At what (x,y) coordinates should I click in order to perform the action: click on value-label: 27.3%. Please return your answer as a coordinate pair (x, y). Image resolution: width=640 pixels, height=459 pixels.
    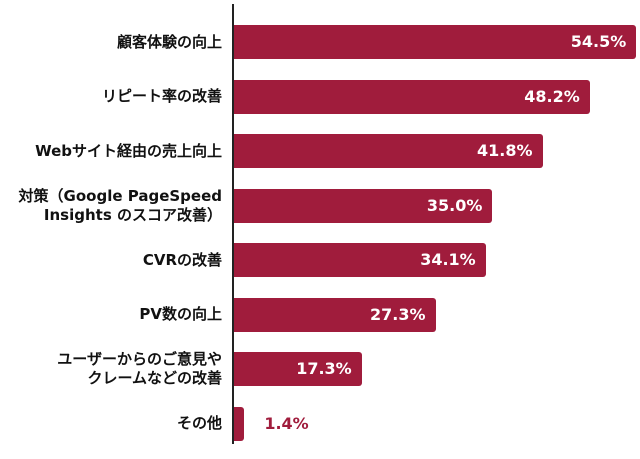
    Looking at the image, I should click on (398, 314).